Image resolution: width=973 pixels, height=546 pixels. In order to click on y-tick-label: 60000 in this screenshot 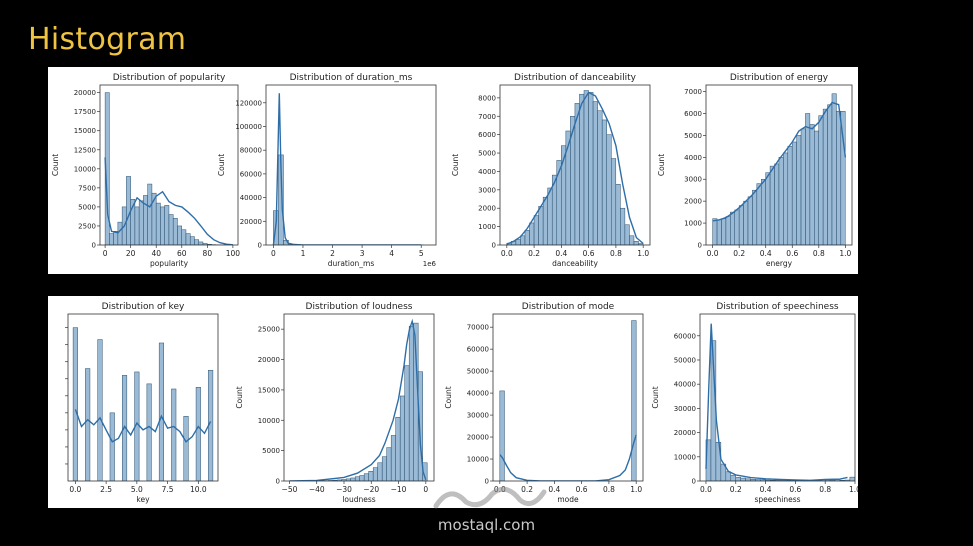, I will do `click(251, 174)`.